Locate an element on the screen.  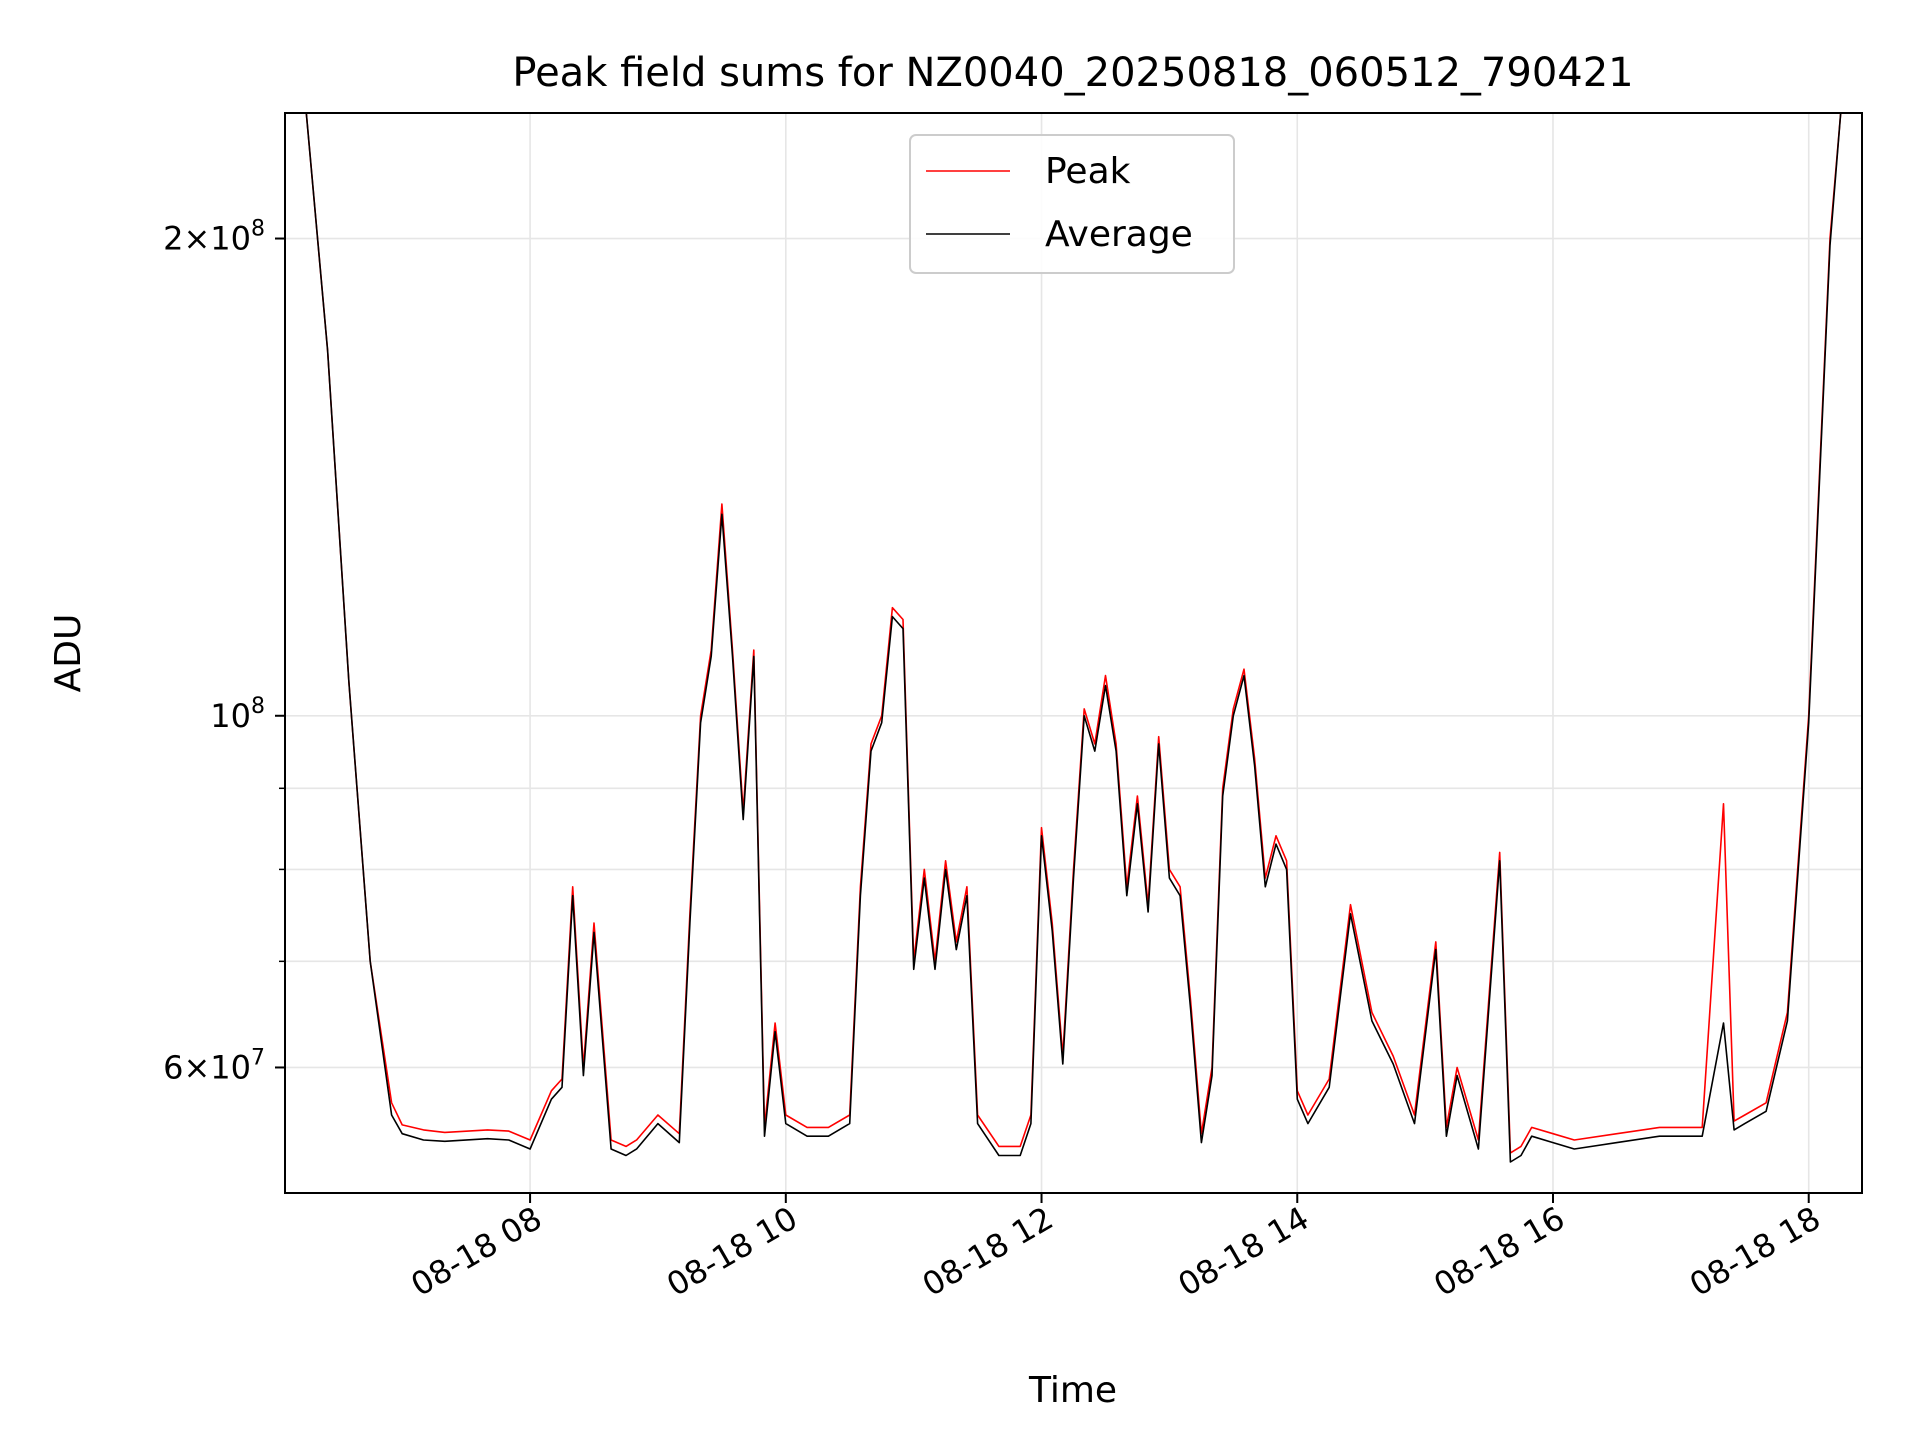
y-tick-label: 2×108 is located at coordinates (214, 237).